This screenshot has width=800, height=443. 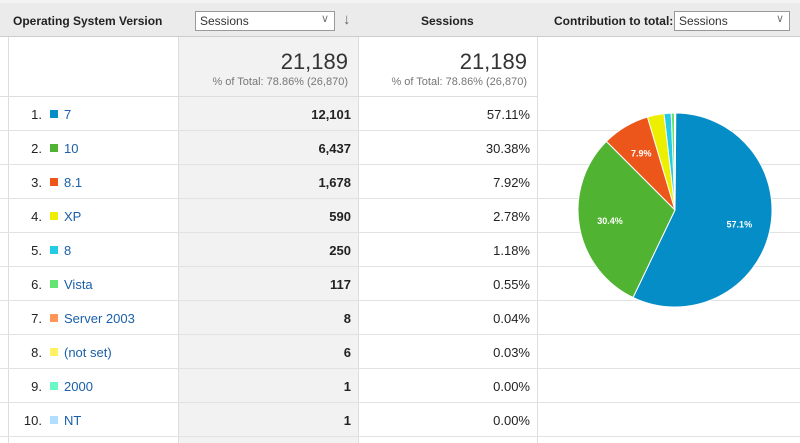 What do you see at coordinates (88, 352) in the screenshot?
I see `os-link: (not set)` at bounding box center [88, 352].